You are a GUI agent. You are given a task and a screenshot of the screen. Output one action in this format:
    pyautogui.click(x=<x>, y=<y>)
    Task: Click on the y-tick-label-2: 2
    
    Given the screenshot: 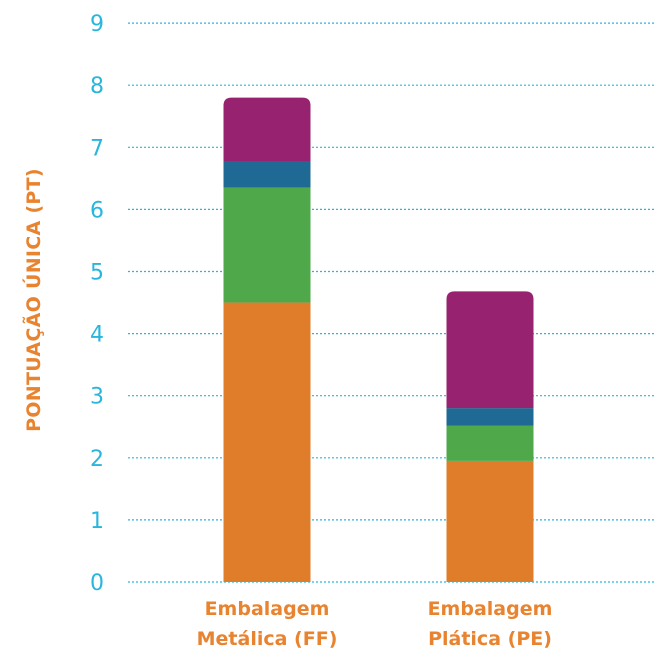 What is the action you would take?
    pyautogui.click(x=97, y=459)
    